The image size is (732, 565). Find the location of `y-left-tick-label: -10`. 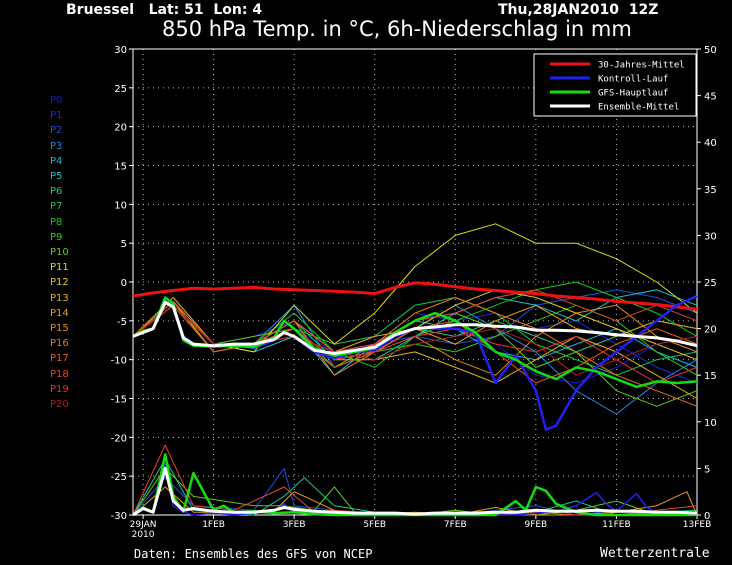

y-left-tick-label: -10 is located at coordinates (119, 361).